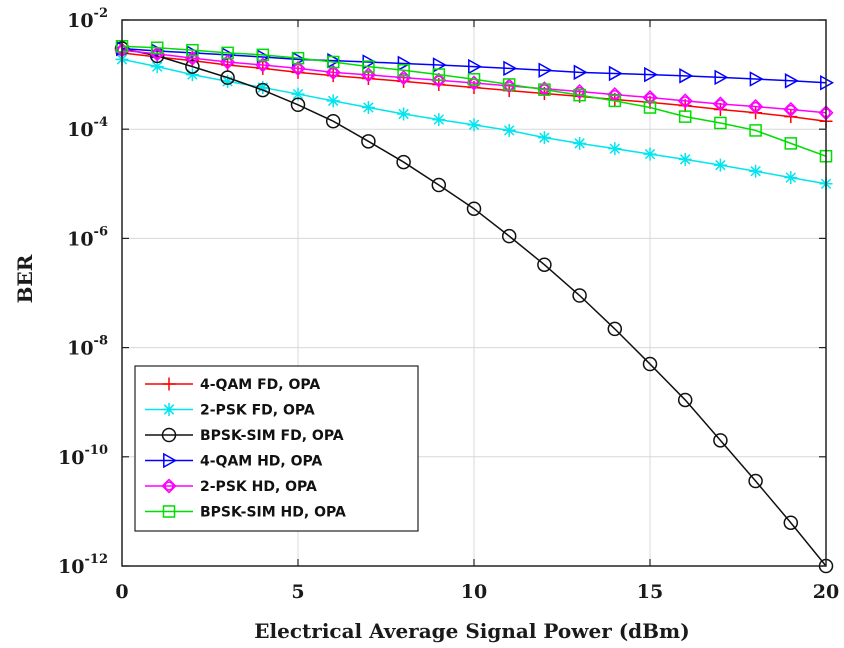 The width and height of the screenshot is (844, 648). I want to click on legend-label: BPSK-SIM HD, OPA, so click(273, 513).